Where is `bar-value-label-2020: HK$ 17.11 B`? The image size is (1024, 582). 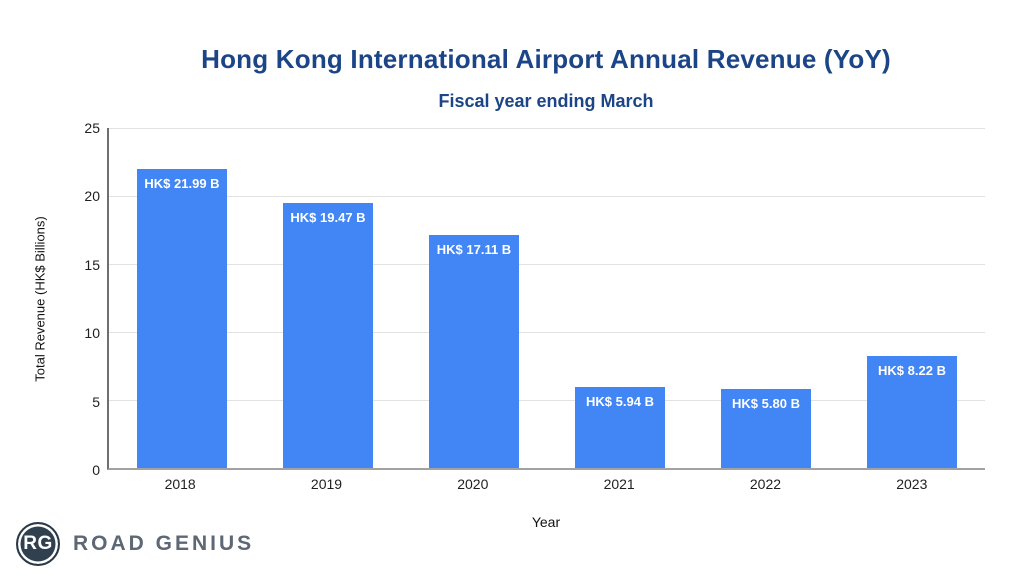
bar-value-label-2020: HK$ 17.11 B is located at coordinates (474, 250).